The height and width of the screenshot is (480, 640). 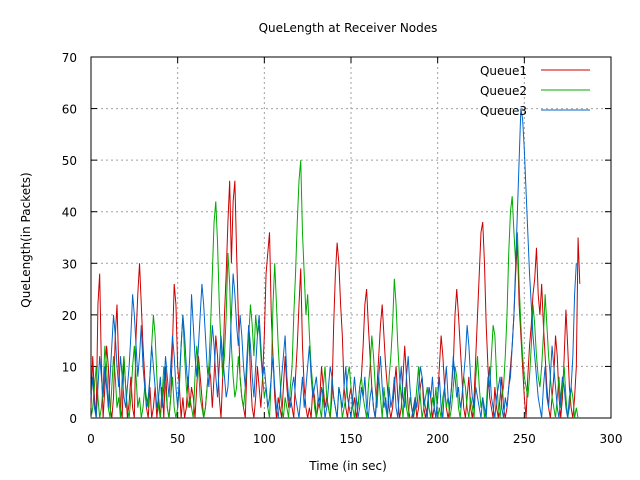 What do you see at coordinates (437, 439) in the screenshot?
I see `x-tick-label: 200` at bounding box center [437, 439].